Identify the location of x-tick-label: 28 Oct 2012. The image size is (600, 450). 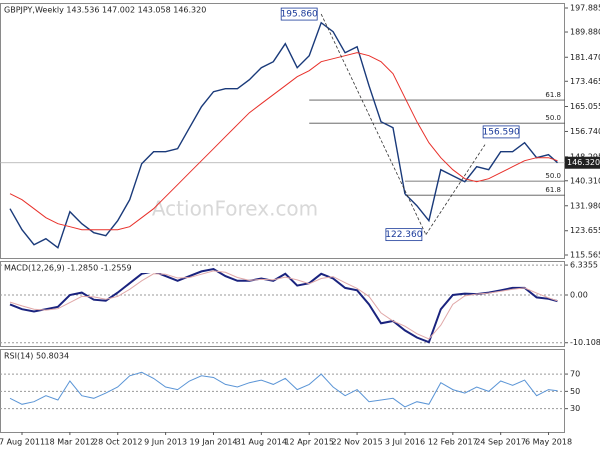
(117, 442).